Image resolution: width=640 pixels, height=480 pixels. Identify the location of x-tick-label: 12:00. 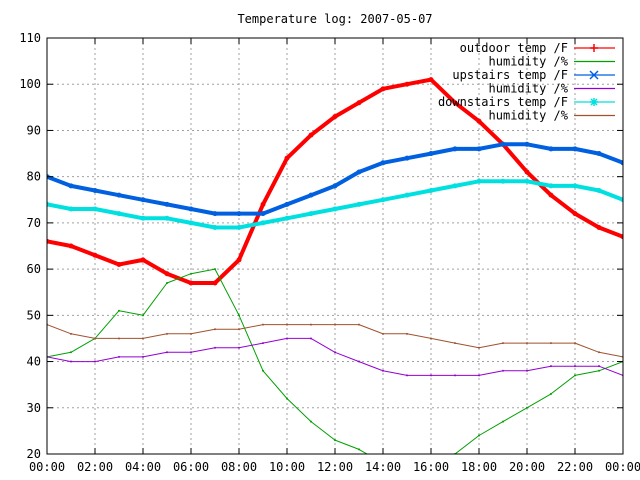
(335, 467).